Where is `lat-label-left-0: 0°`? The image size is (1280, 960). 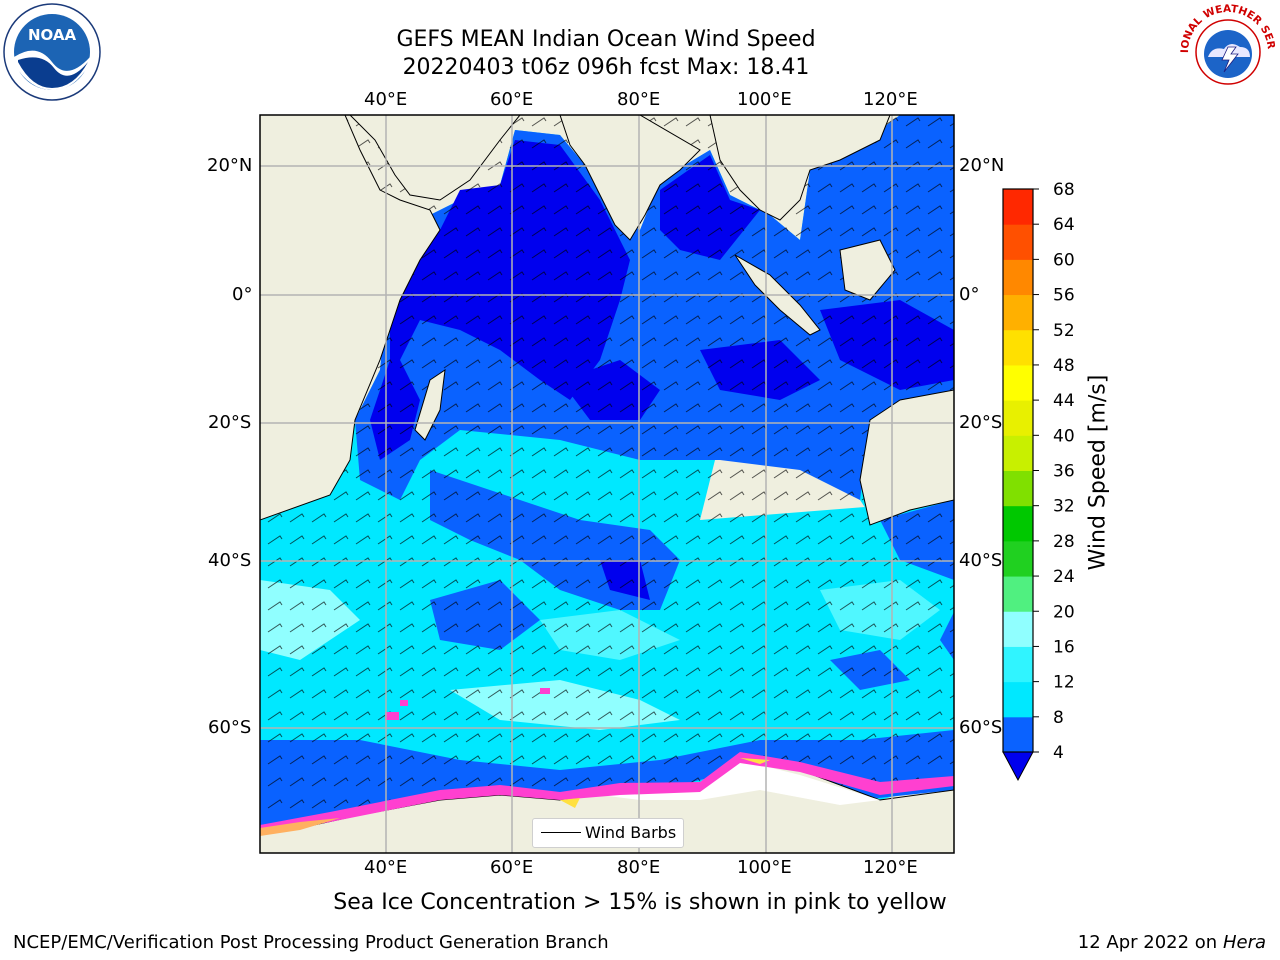
lat-label-left-0: 0° is located at coordinates (242, 294).